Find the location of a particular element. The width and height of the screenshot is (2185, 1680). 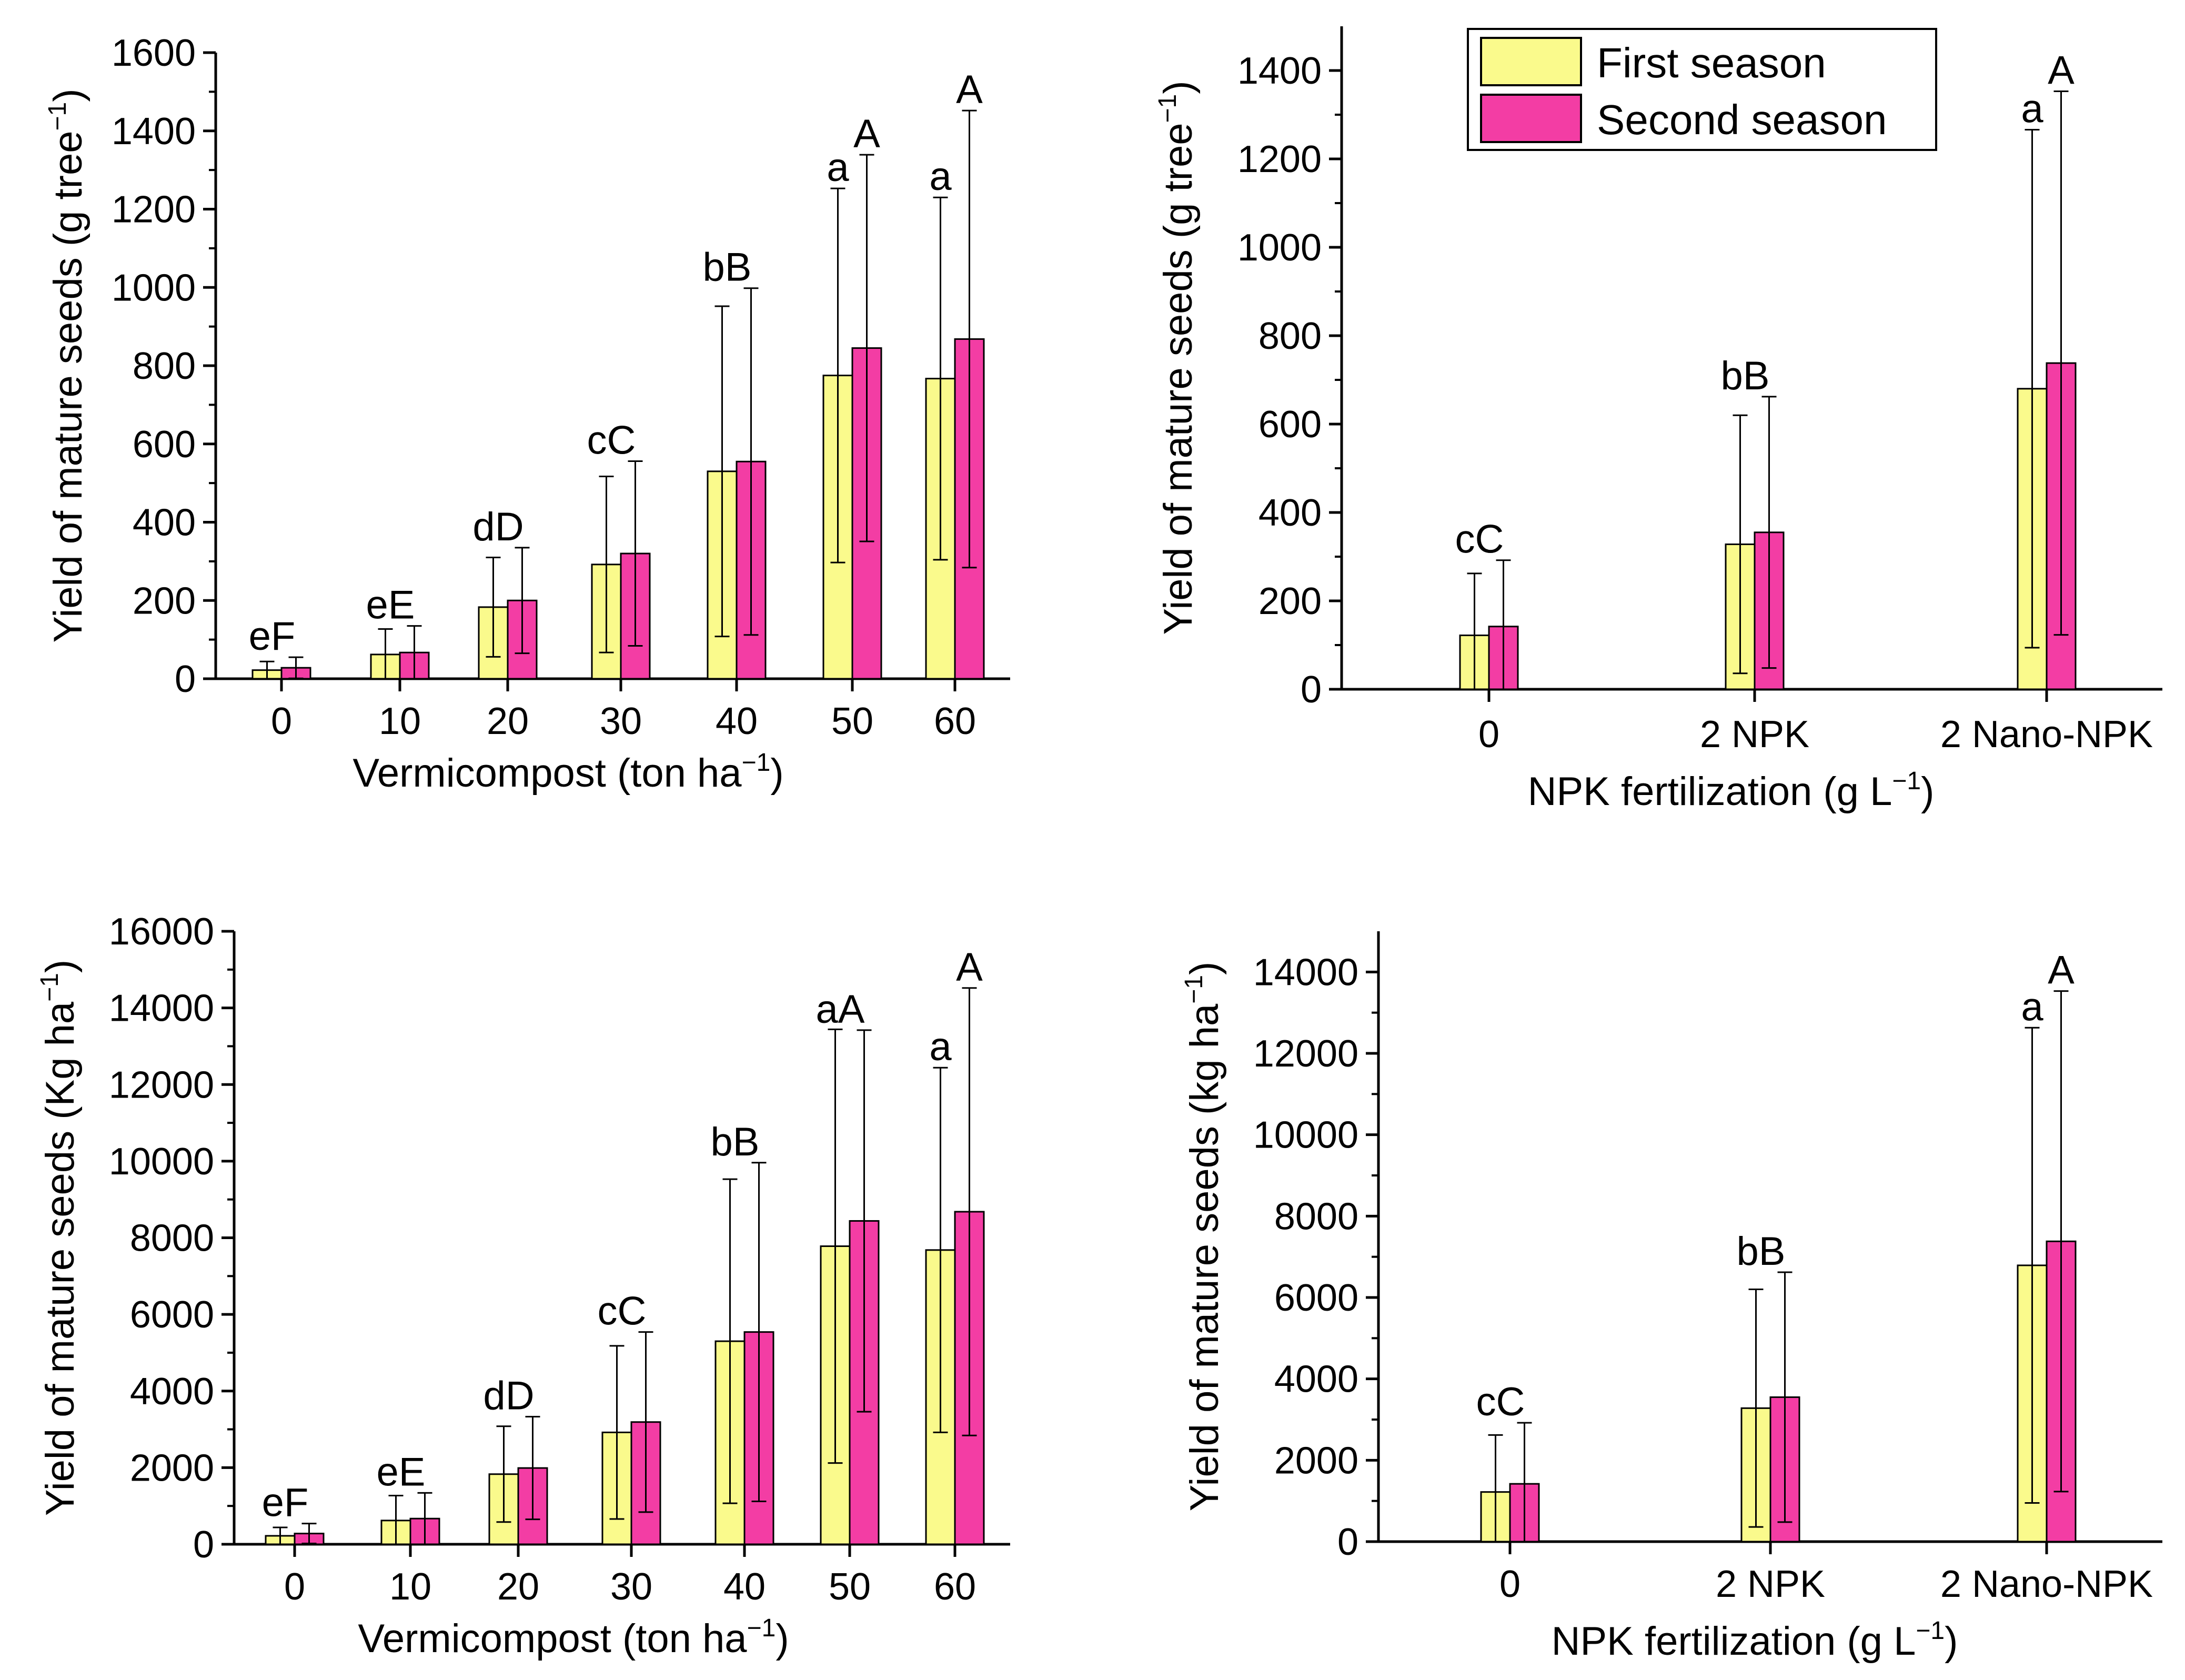

y-axis-title: Yield of mature seeds (Kg ha−1) is located at coordinates (59, 1238).